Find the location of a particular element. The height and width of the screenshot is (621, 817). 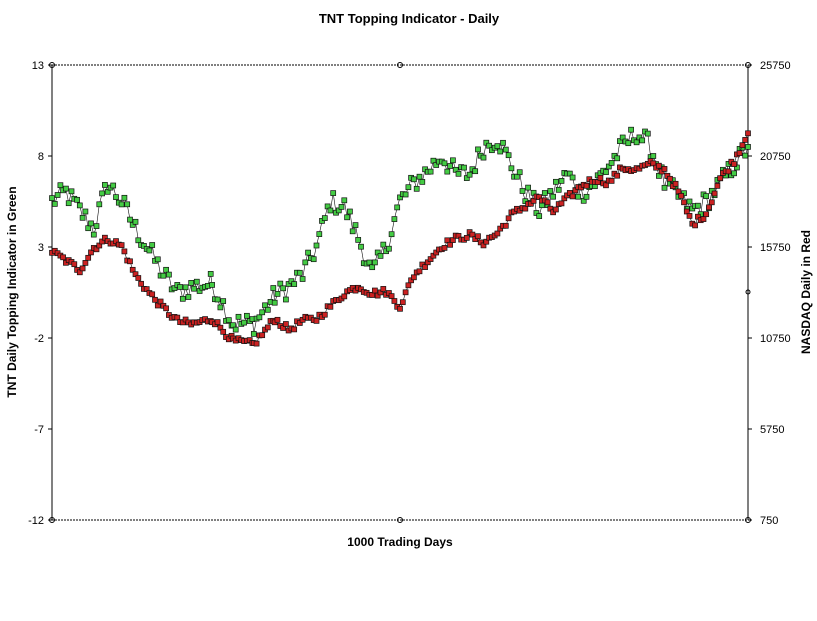

right-axis-label: NASDAQ Daily in Red is located at coordinates (806, 292).